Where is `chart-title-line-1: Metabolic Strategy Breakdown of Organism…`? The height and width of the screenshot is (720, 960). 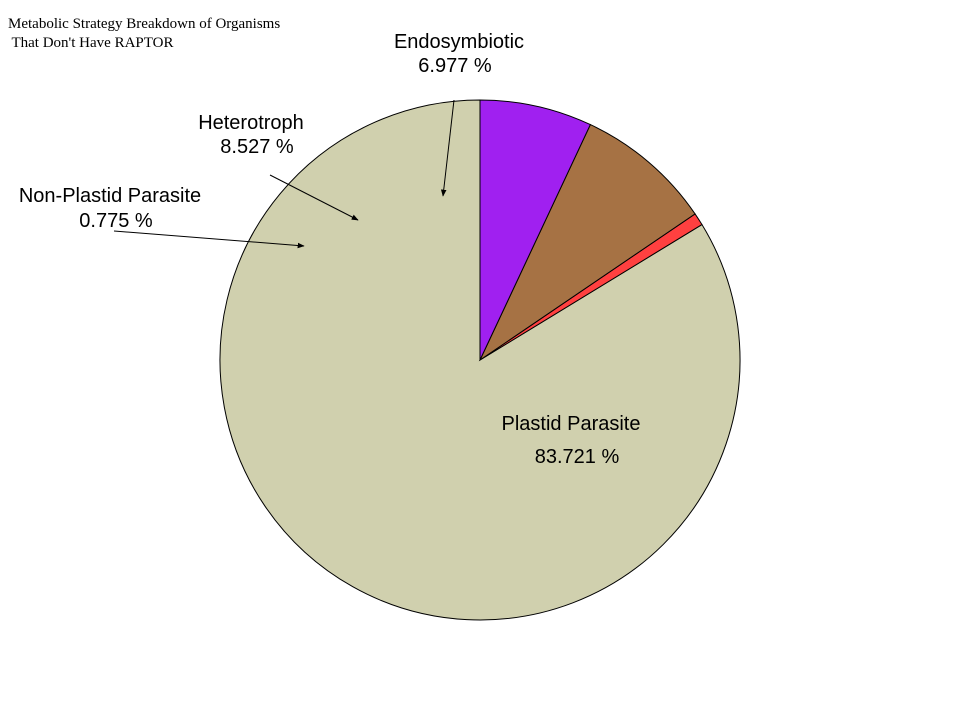 chart-title-line-1: Metabolic Strategy Breakdown of Organism… is located at coordinates (144, 24).